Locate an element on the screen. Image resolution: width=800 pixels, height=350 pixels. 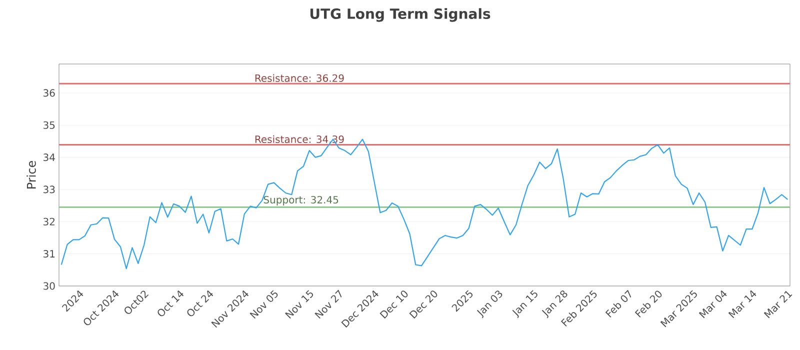
y-axis-title: Price is located at coordinates (31, 174).